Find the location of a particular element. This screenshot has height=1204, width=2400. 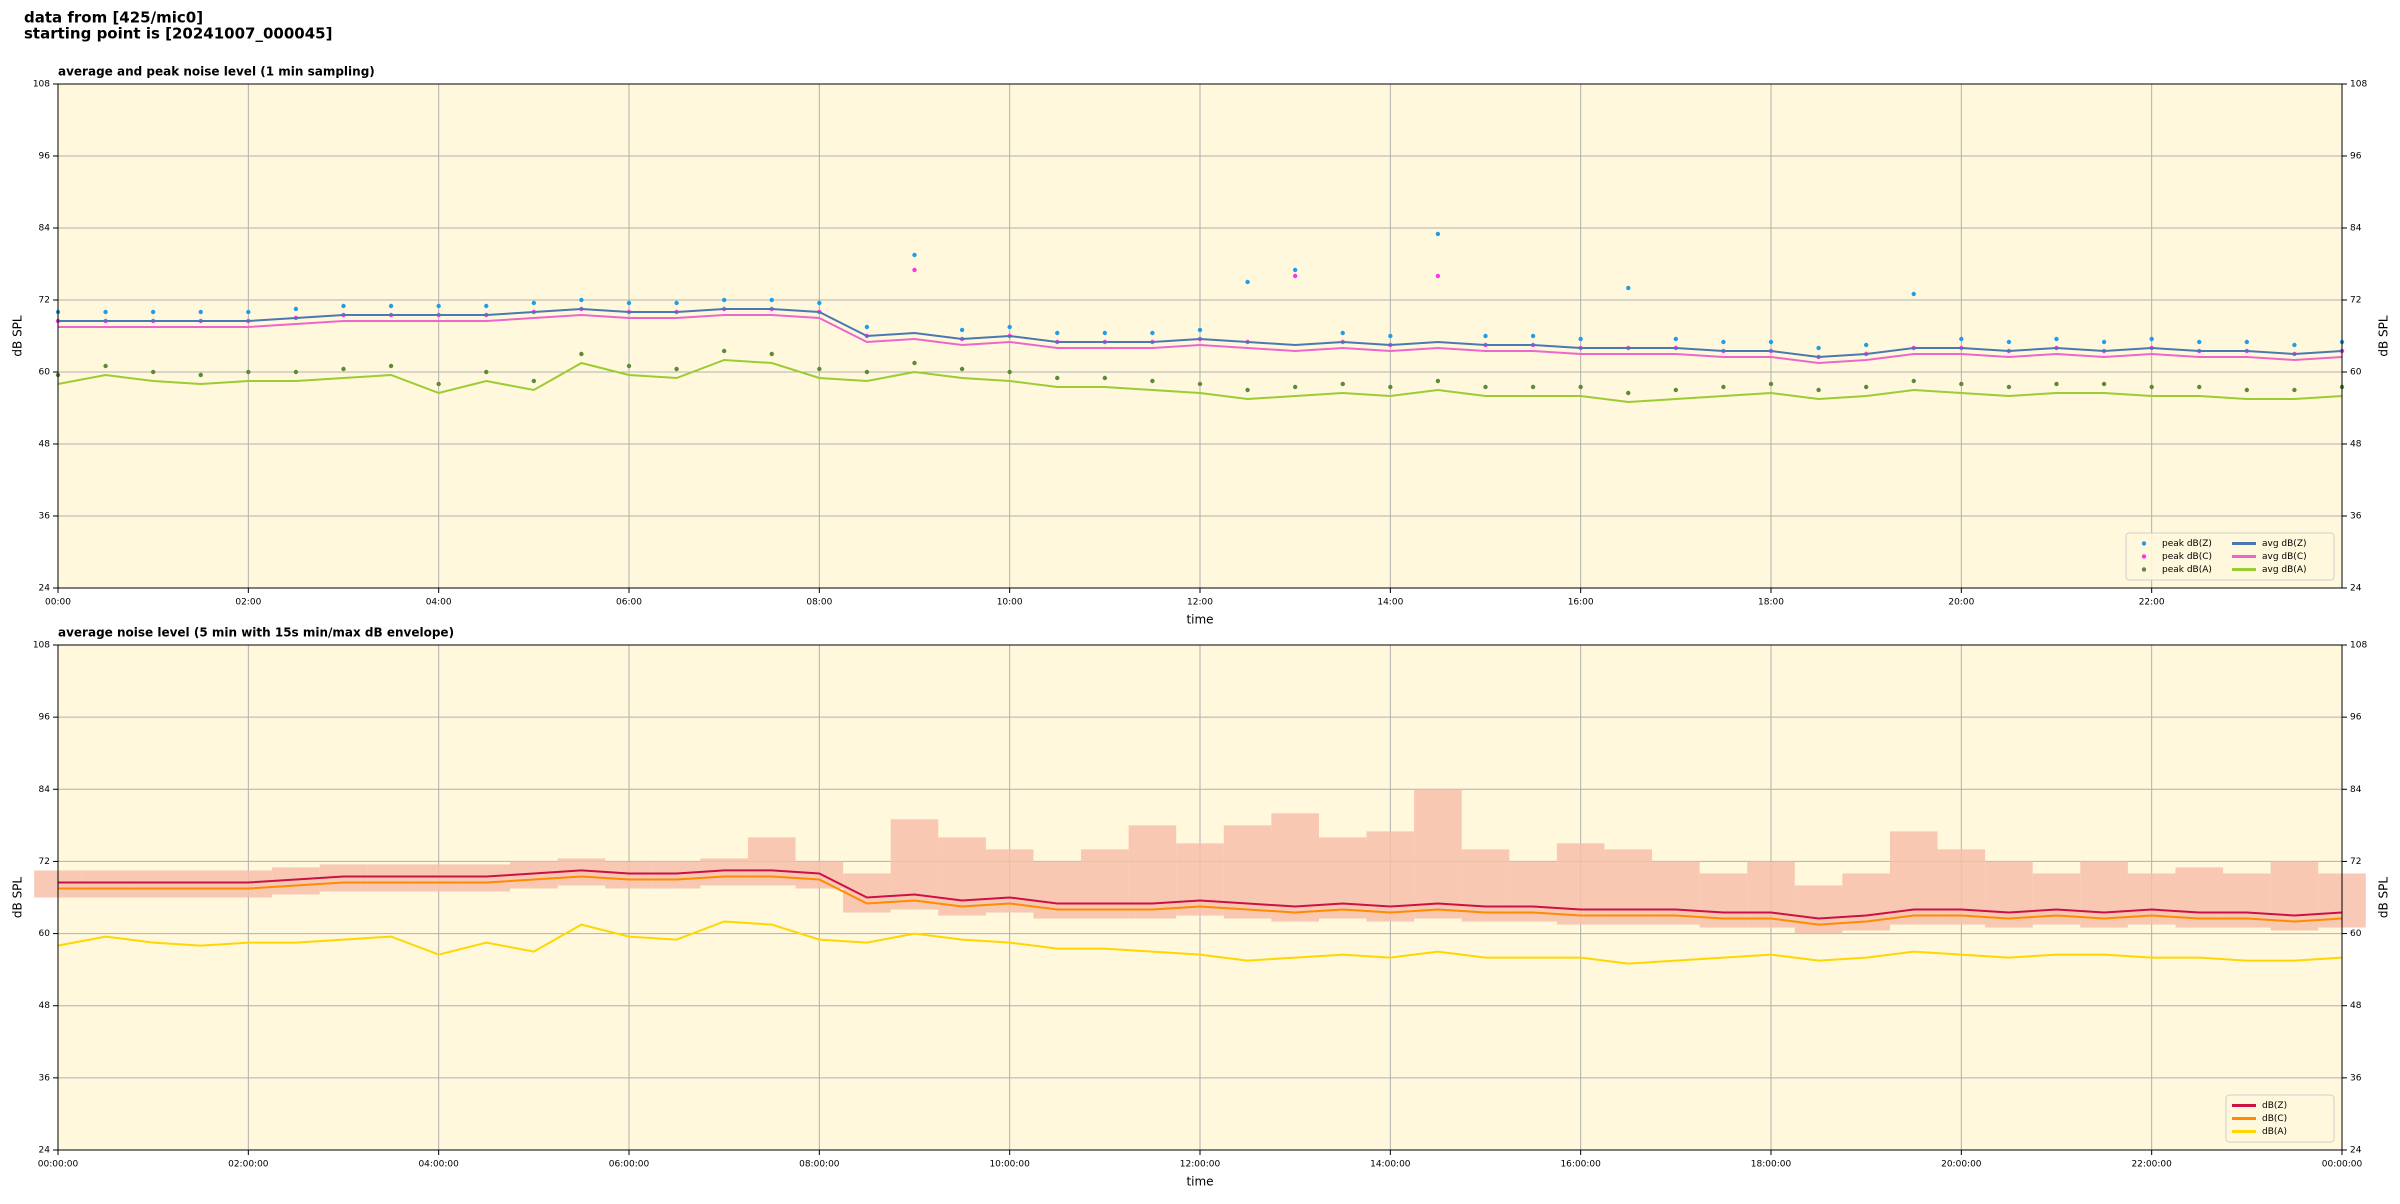

y-tick-label: 48 is located at coordinates (45, 445).